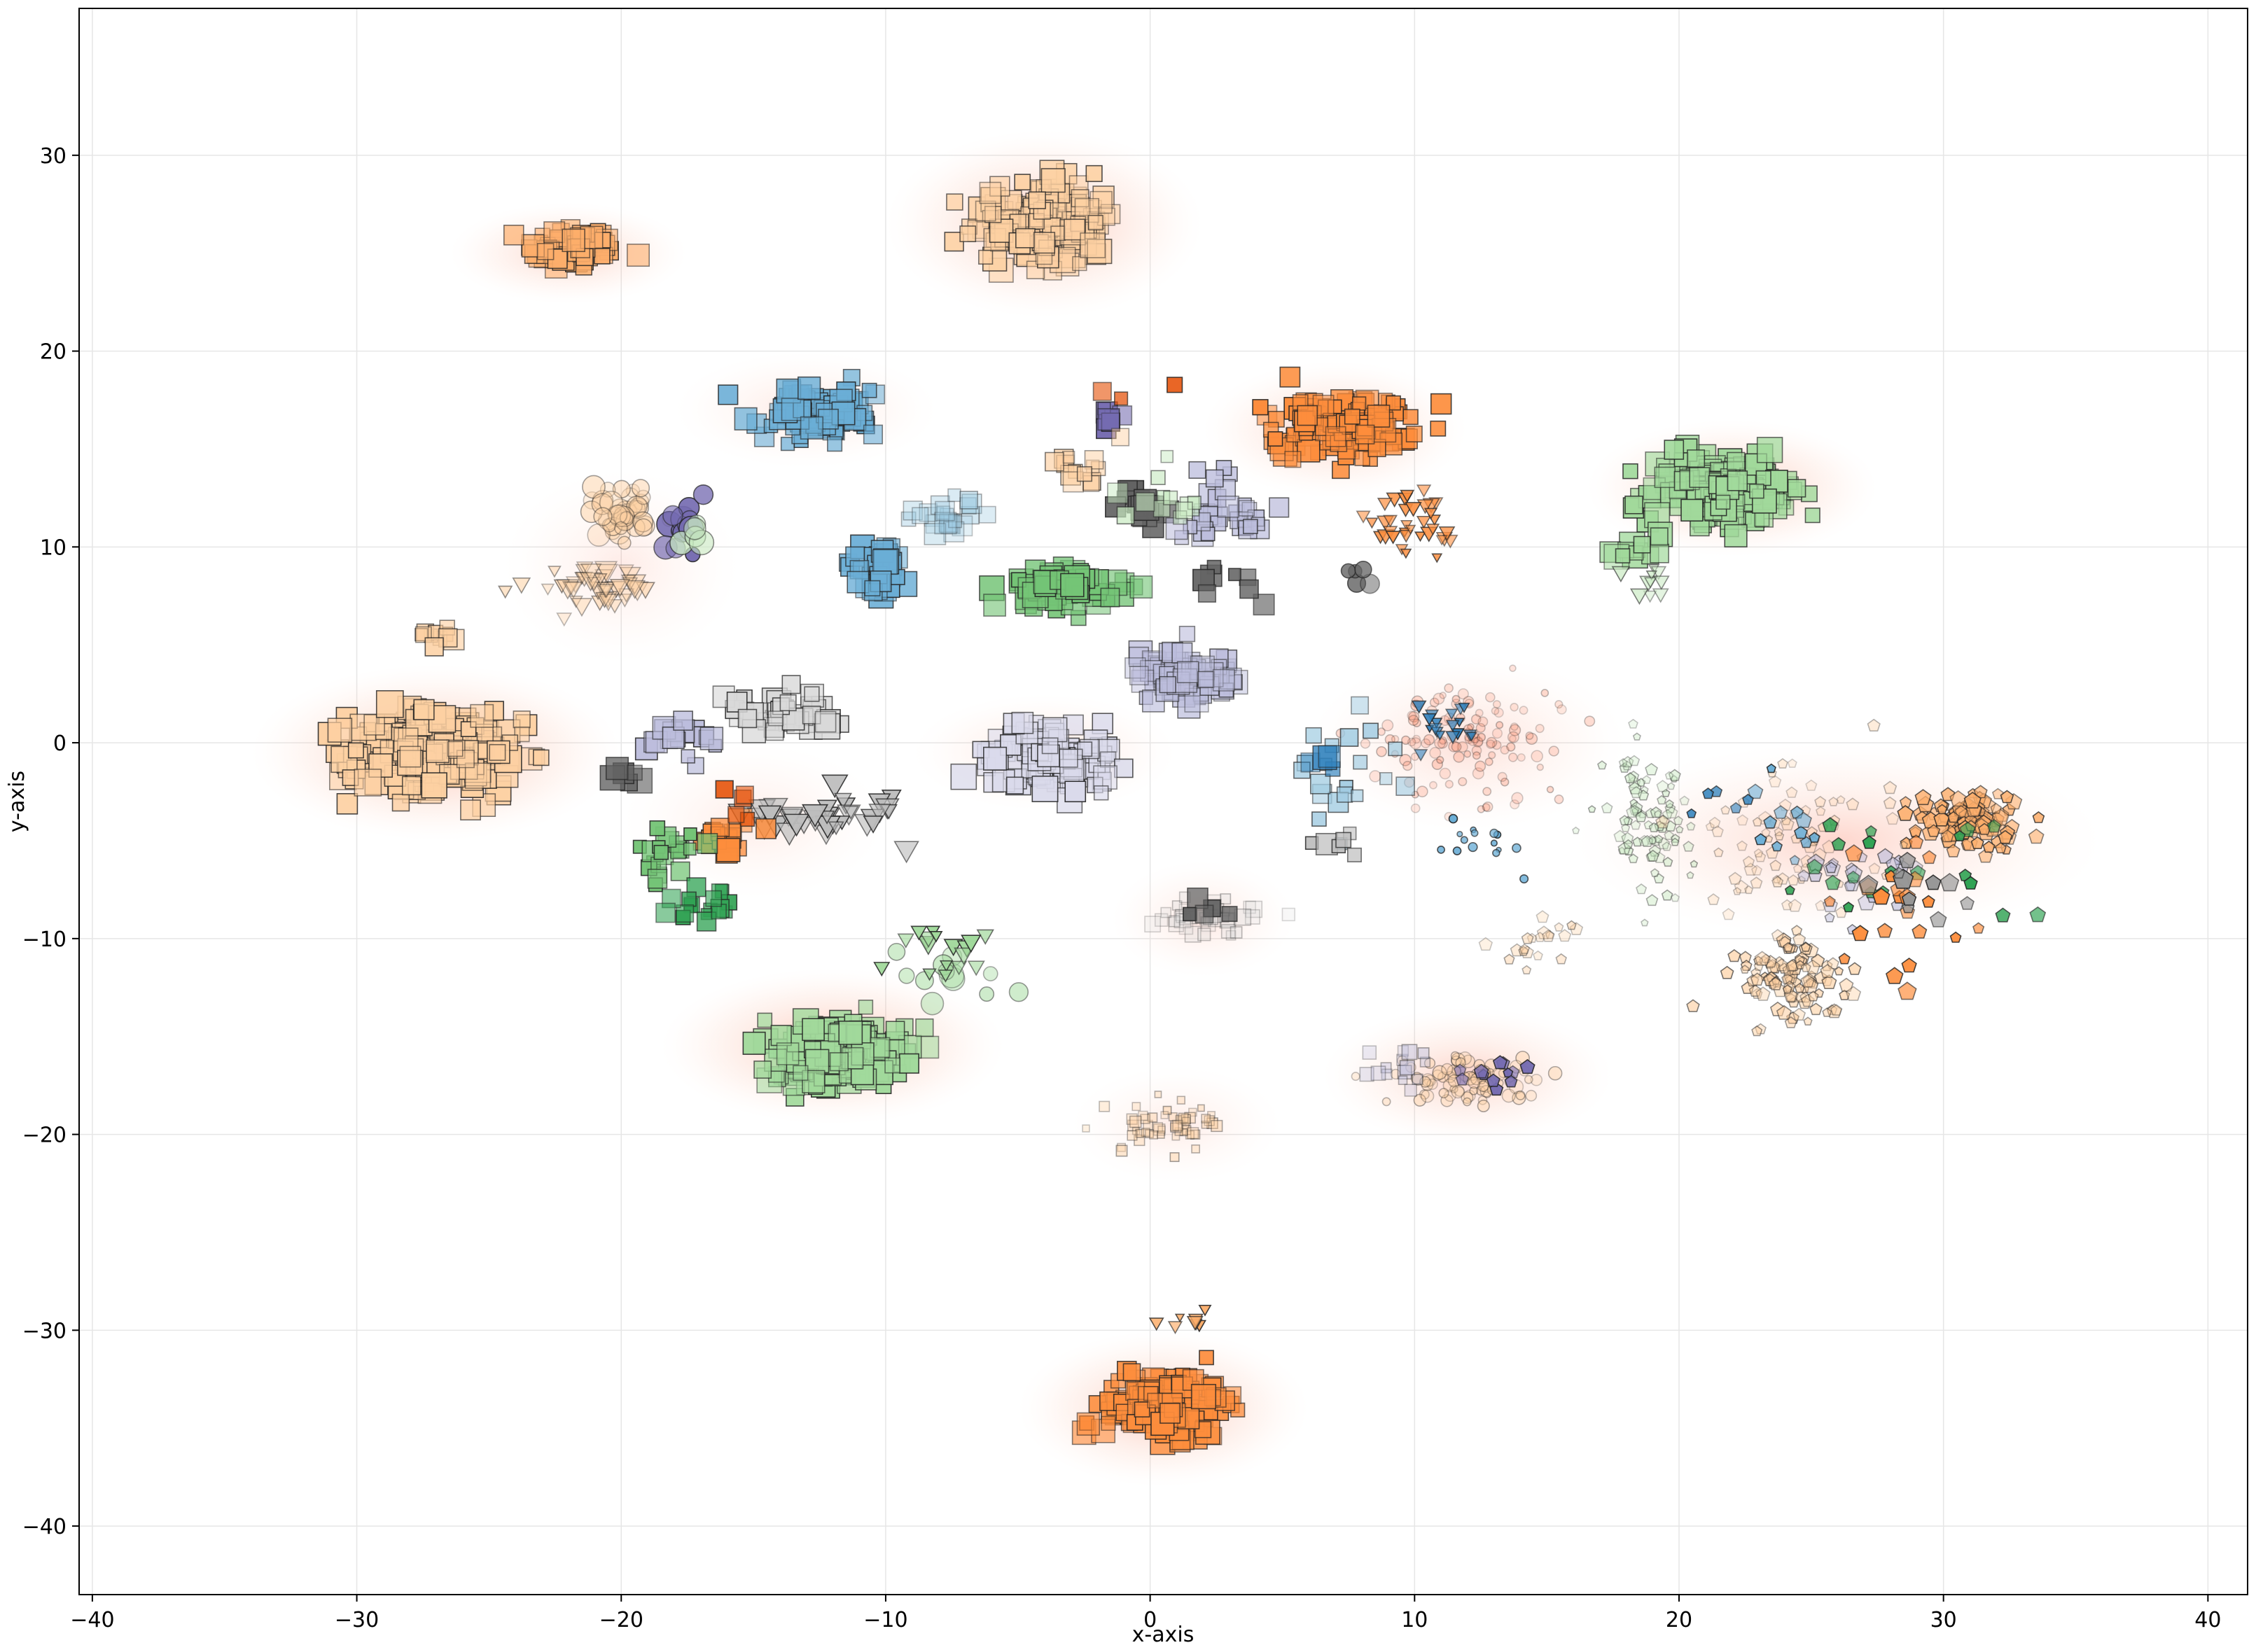  Describe the element at coordinates (53, 352) in the screenshot. I see `y-tick-label: 20` at that location.